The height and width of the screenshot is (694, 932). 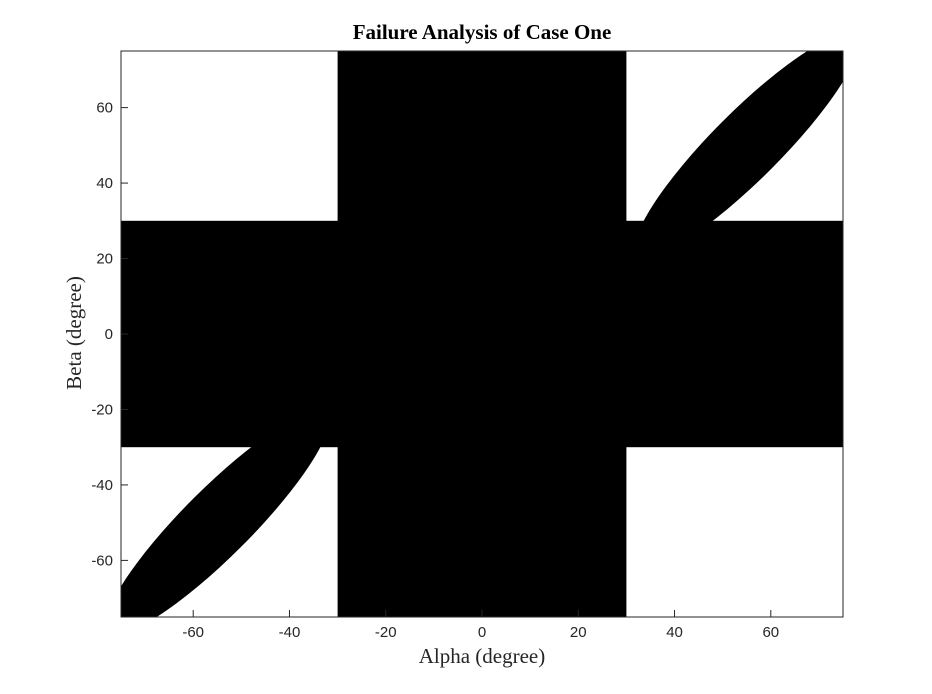 I want to click on x-tick-label: -20, so click(x=386, y=632).